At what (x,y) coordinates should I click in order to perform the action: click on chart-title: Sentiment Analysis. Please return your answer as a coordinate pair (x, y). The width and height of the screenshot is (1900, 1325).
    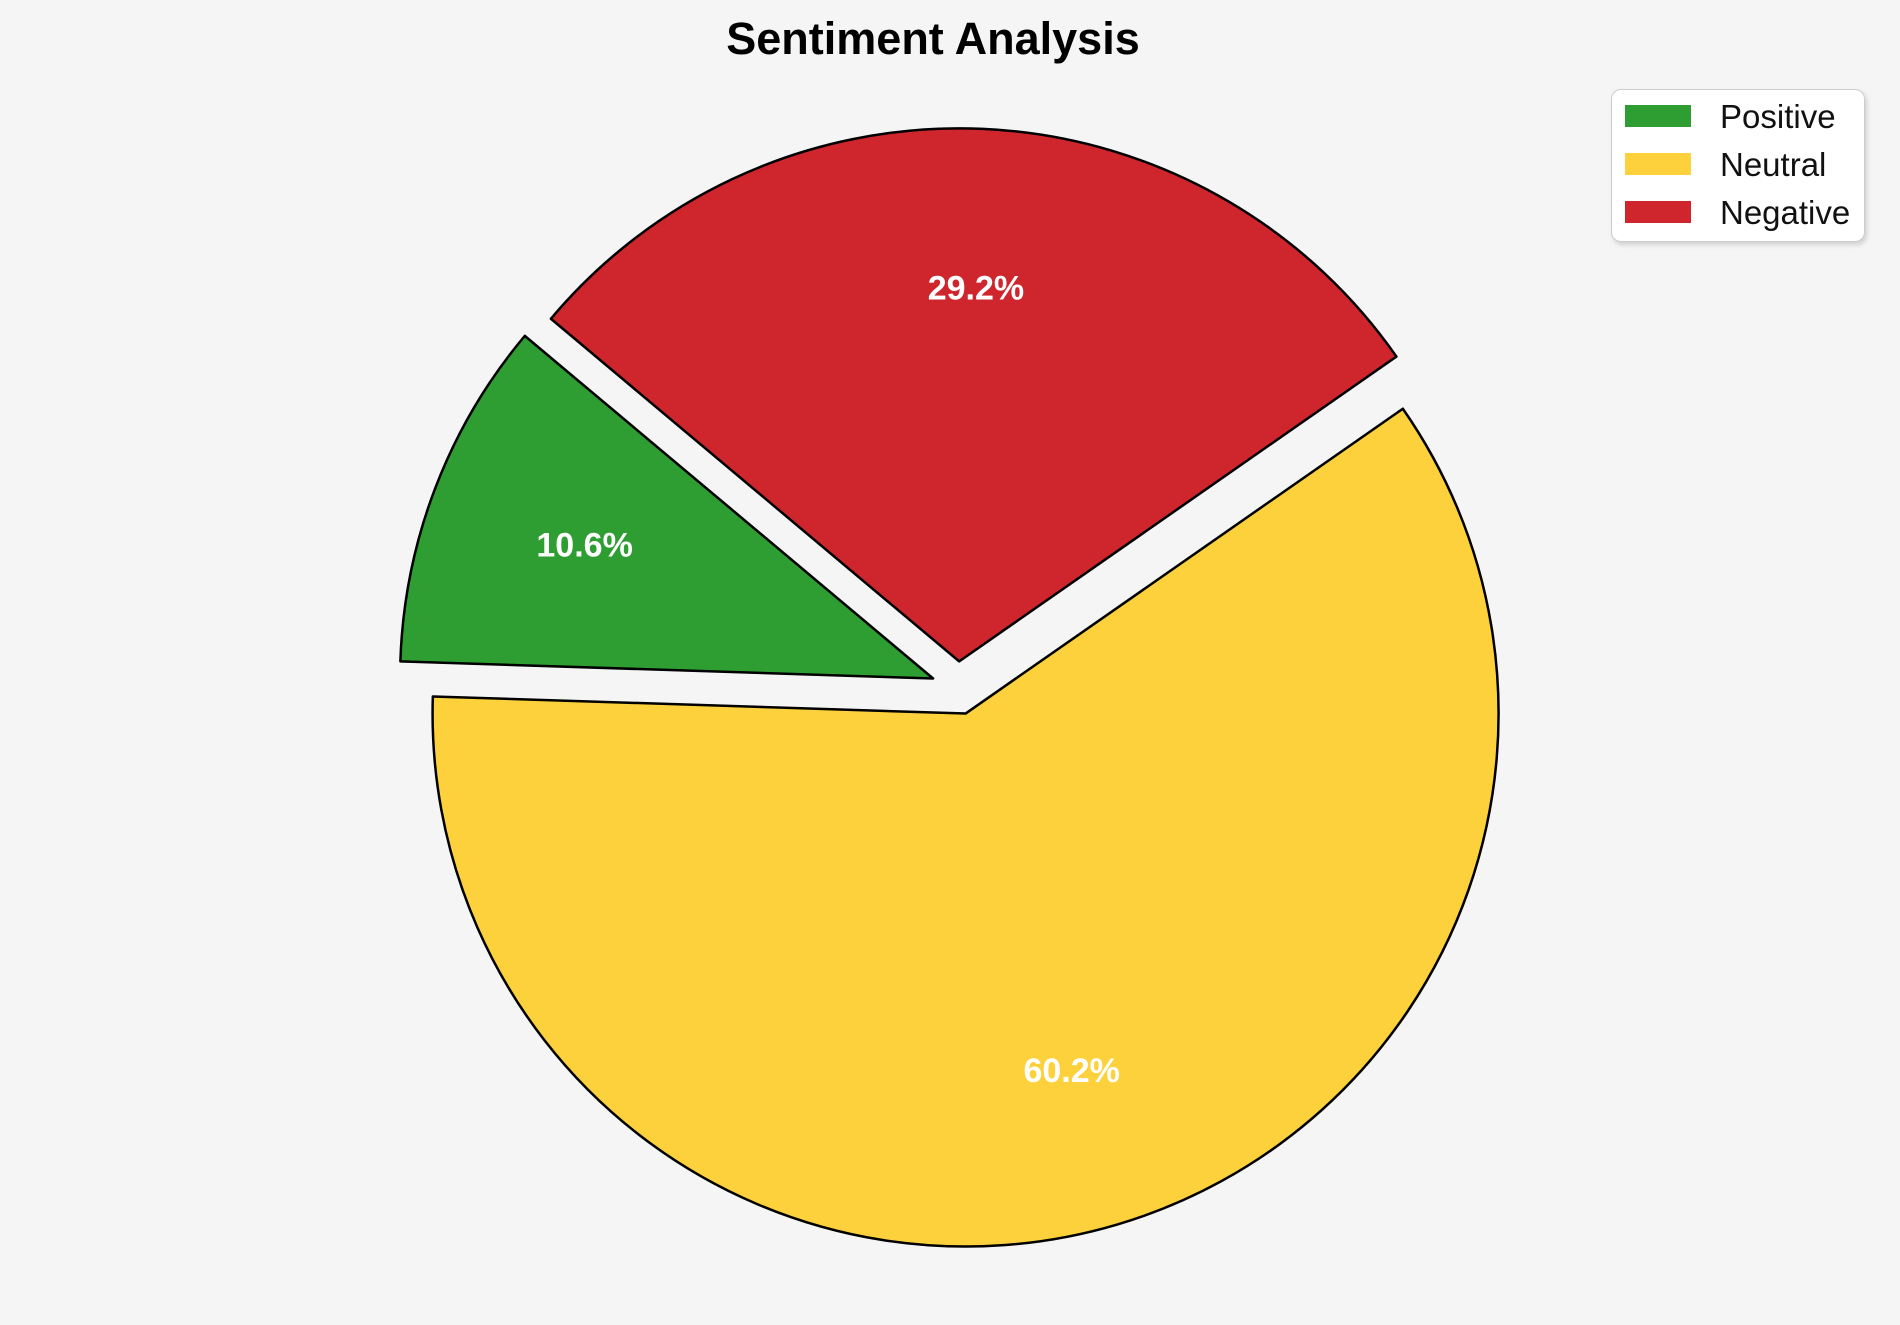
    Looking at the image, I should click on (933, 38).